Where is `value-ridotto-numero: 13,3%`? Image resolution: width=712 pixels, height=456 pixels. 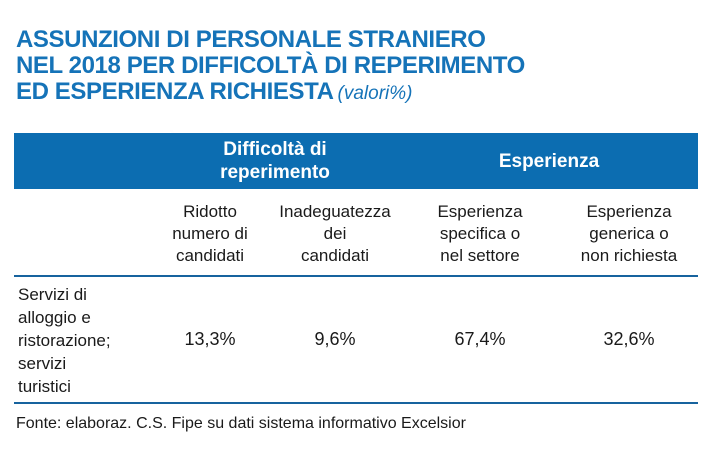 value-ridotto-numero: 13,3% is located at coordinates (210, 339).